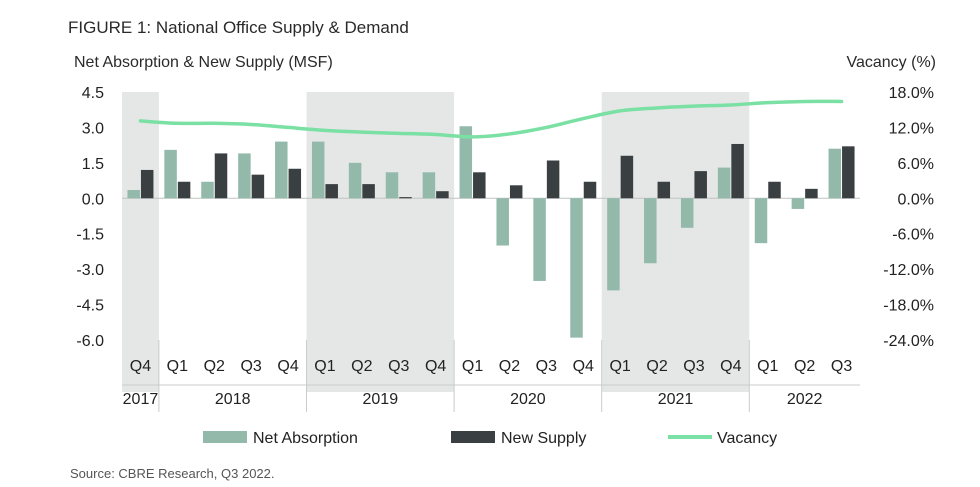 Image resolution: width=980 pixels, height=487 pixels. What do you see at coordinates (916, 199) in the screenshot?
I see `right-tick-label: 0.0%` at bounding box center [916, 199].